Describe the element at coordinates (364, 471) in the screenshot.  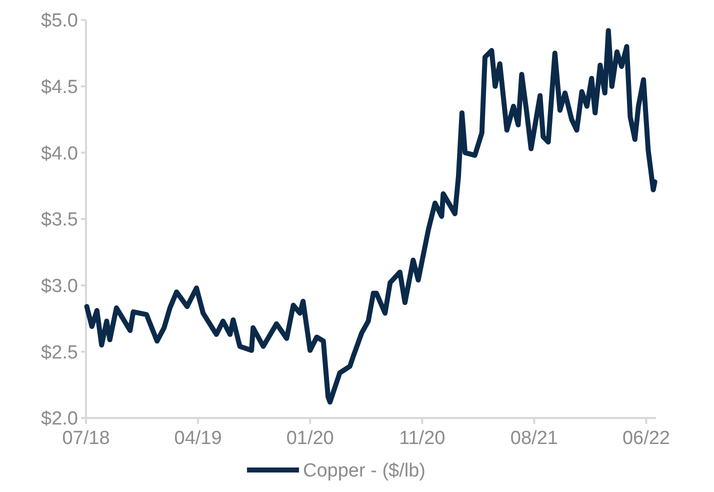
I see `legend-label: Copper - ($/lb)` at that location.